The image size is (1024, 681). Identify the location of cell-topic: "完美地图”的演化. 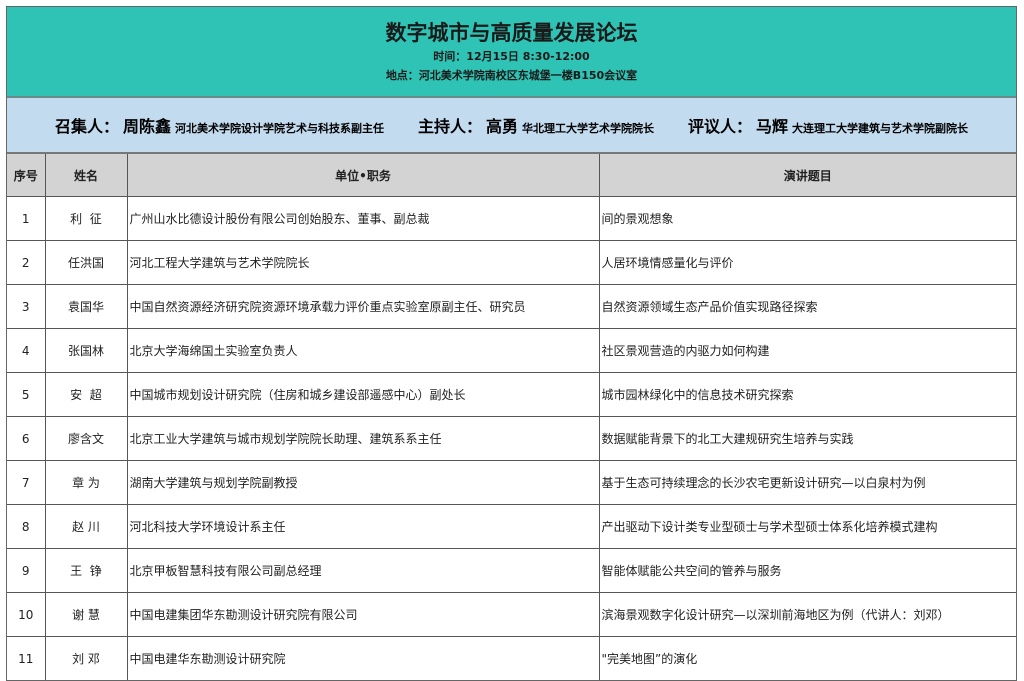
(807, 658).